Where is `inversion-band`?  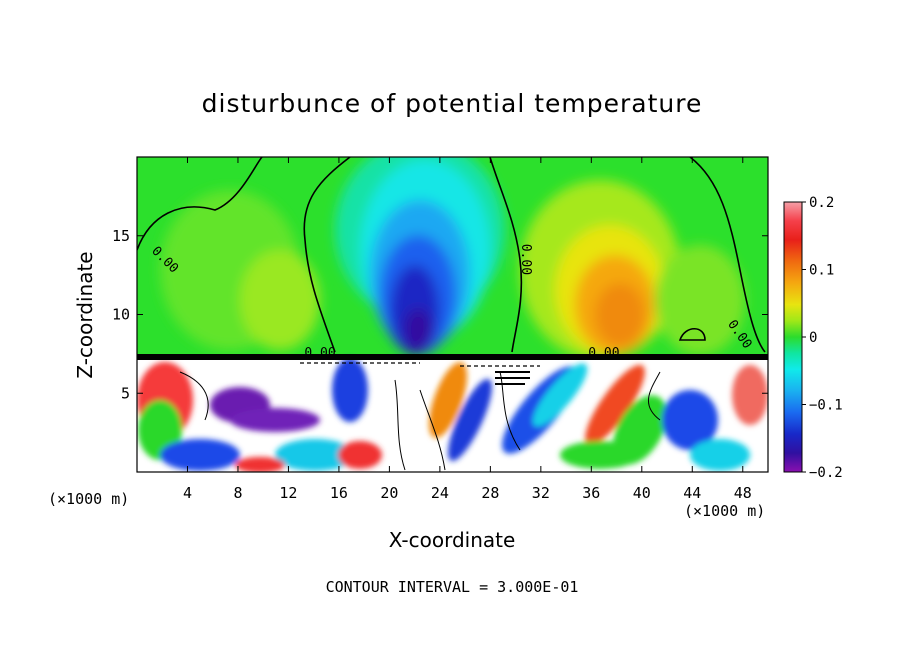 inversion-band is located at coordinates (452, 357).